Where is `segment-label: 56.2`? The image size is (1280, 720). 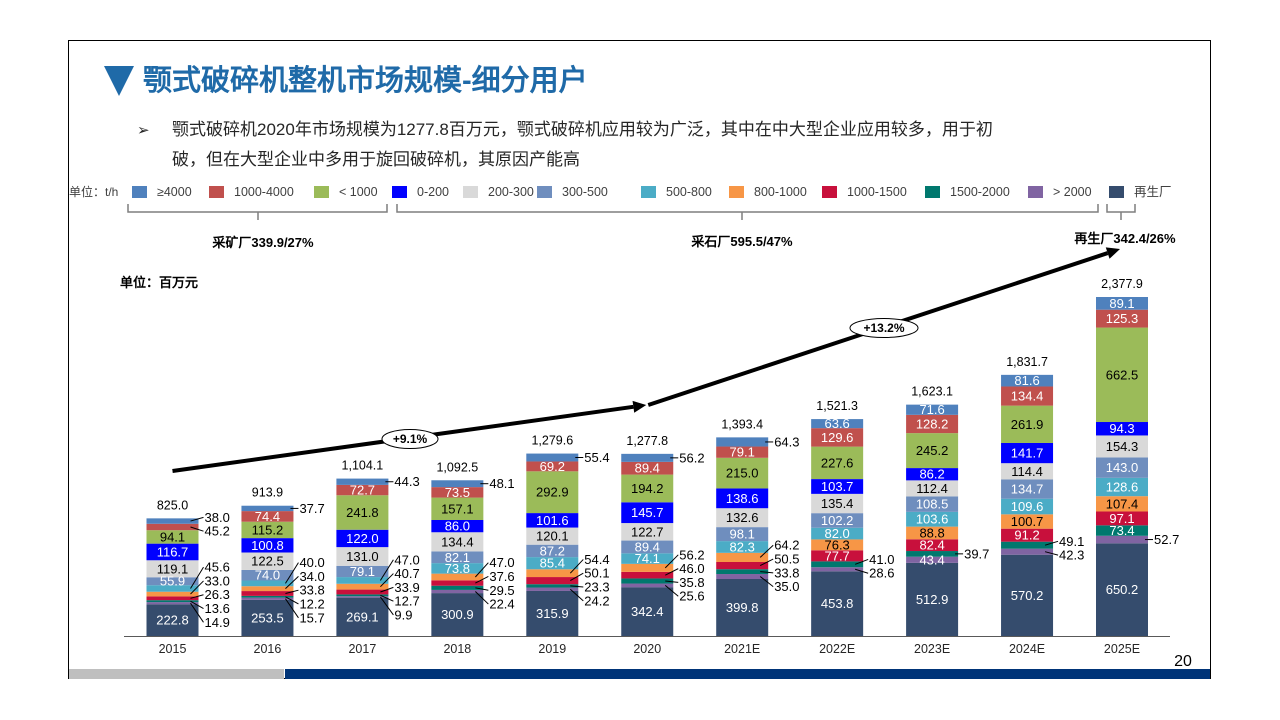
segment-label: 56.2 is located at coordinates (691, 457).